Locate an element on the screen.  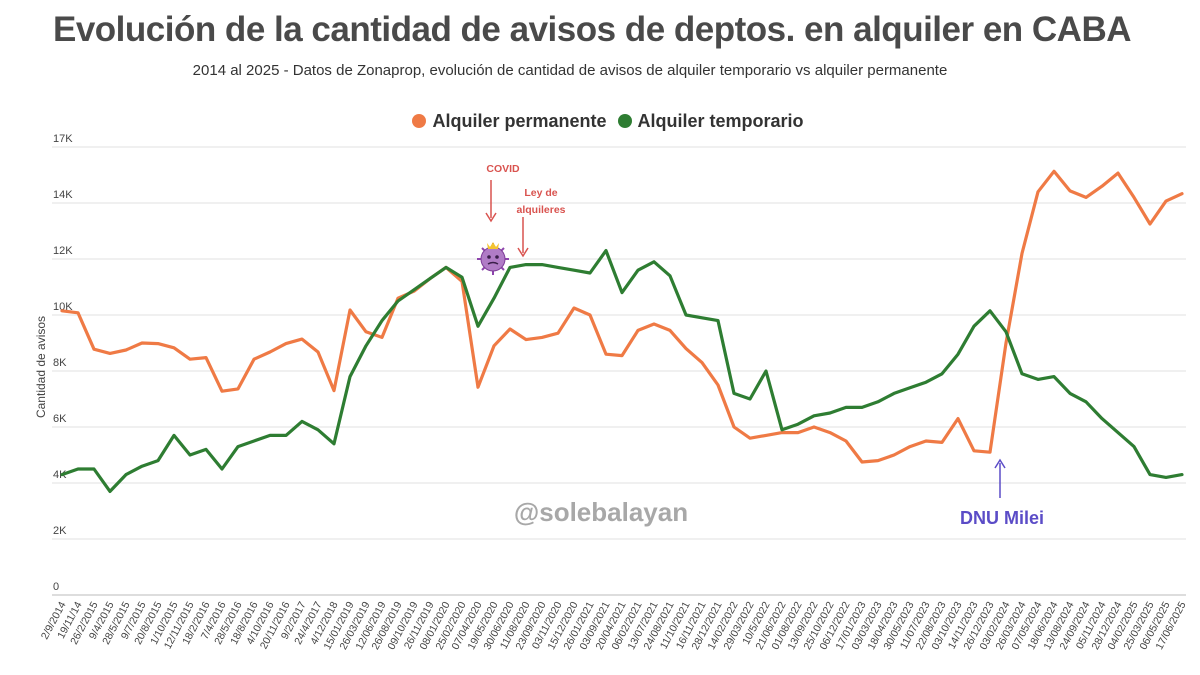
annotation-covid: COVID is located at coordinates (503, 169).